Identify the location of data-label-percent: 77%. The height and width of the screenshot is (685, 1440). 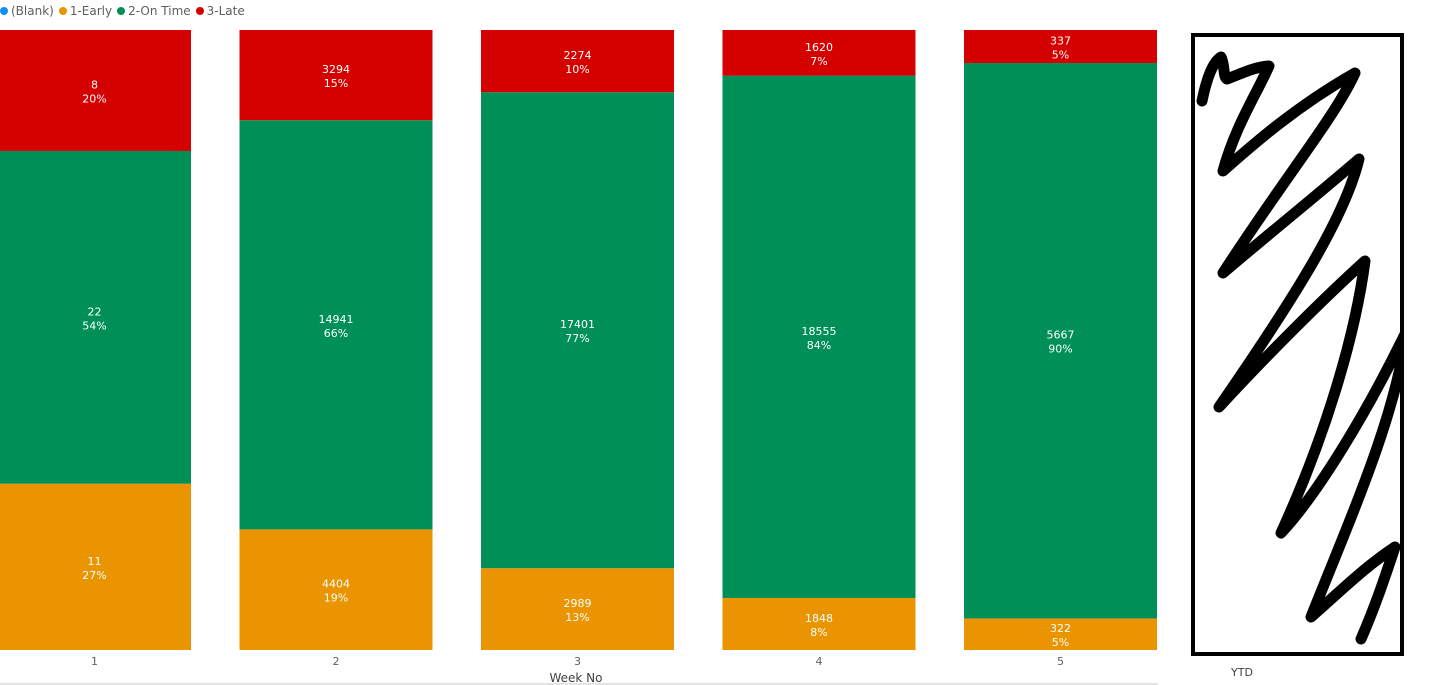
(577, 338).